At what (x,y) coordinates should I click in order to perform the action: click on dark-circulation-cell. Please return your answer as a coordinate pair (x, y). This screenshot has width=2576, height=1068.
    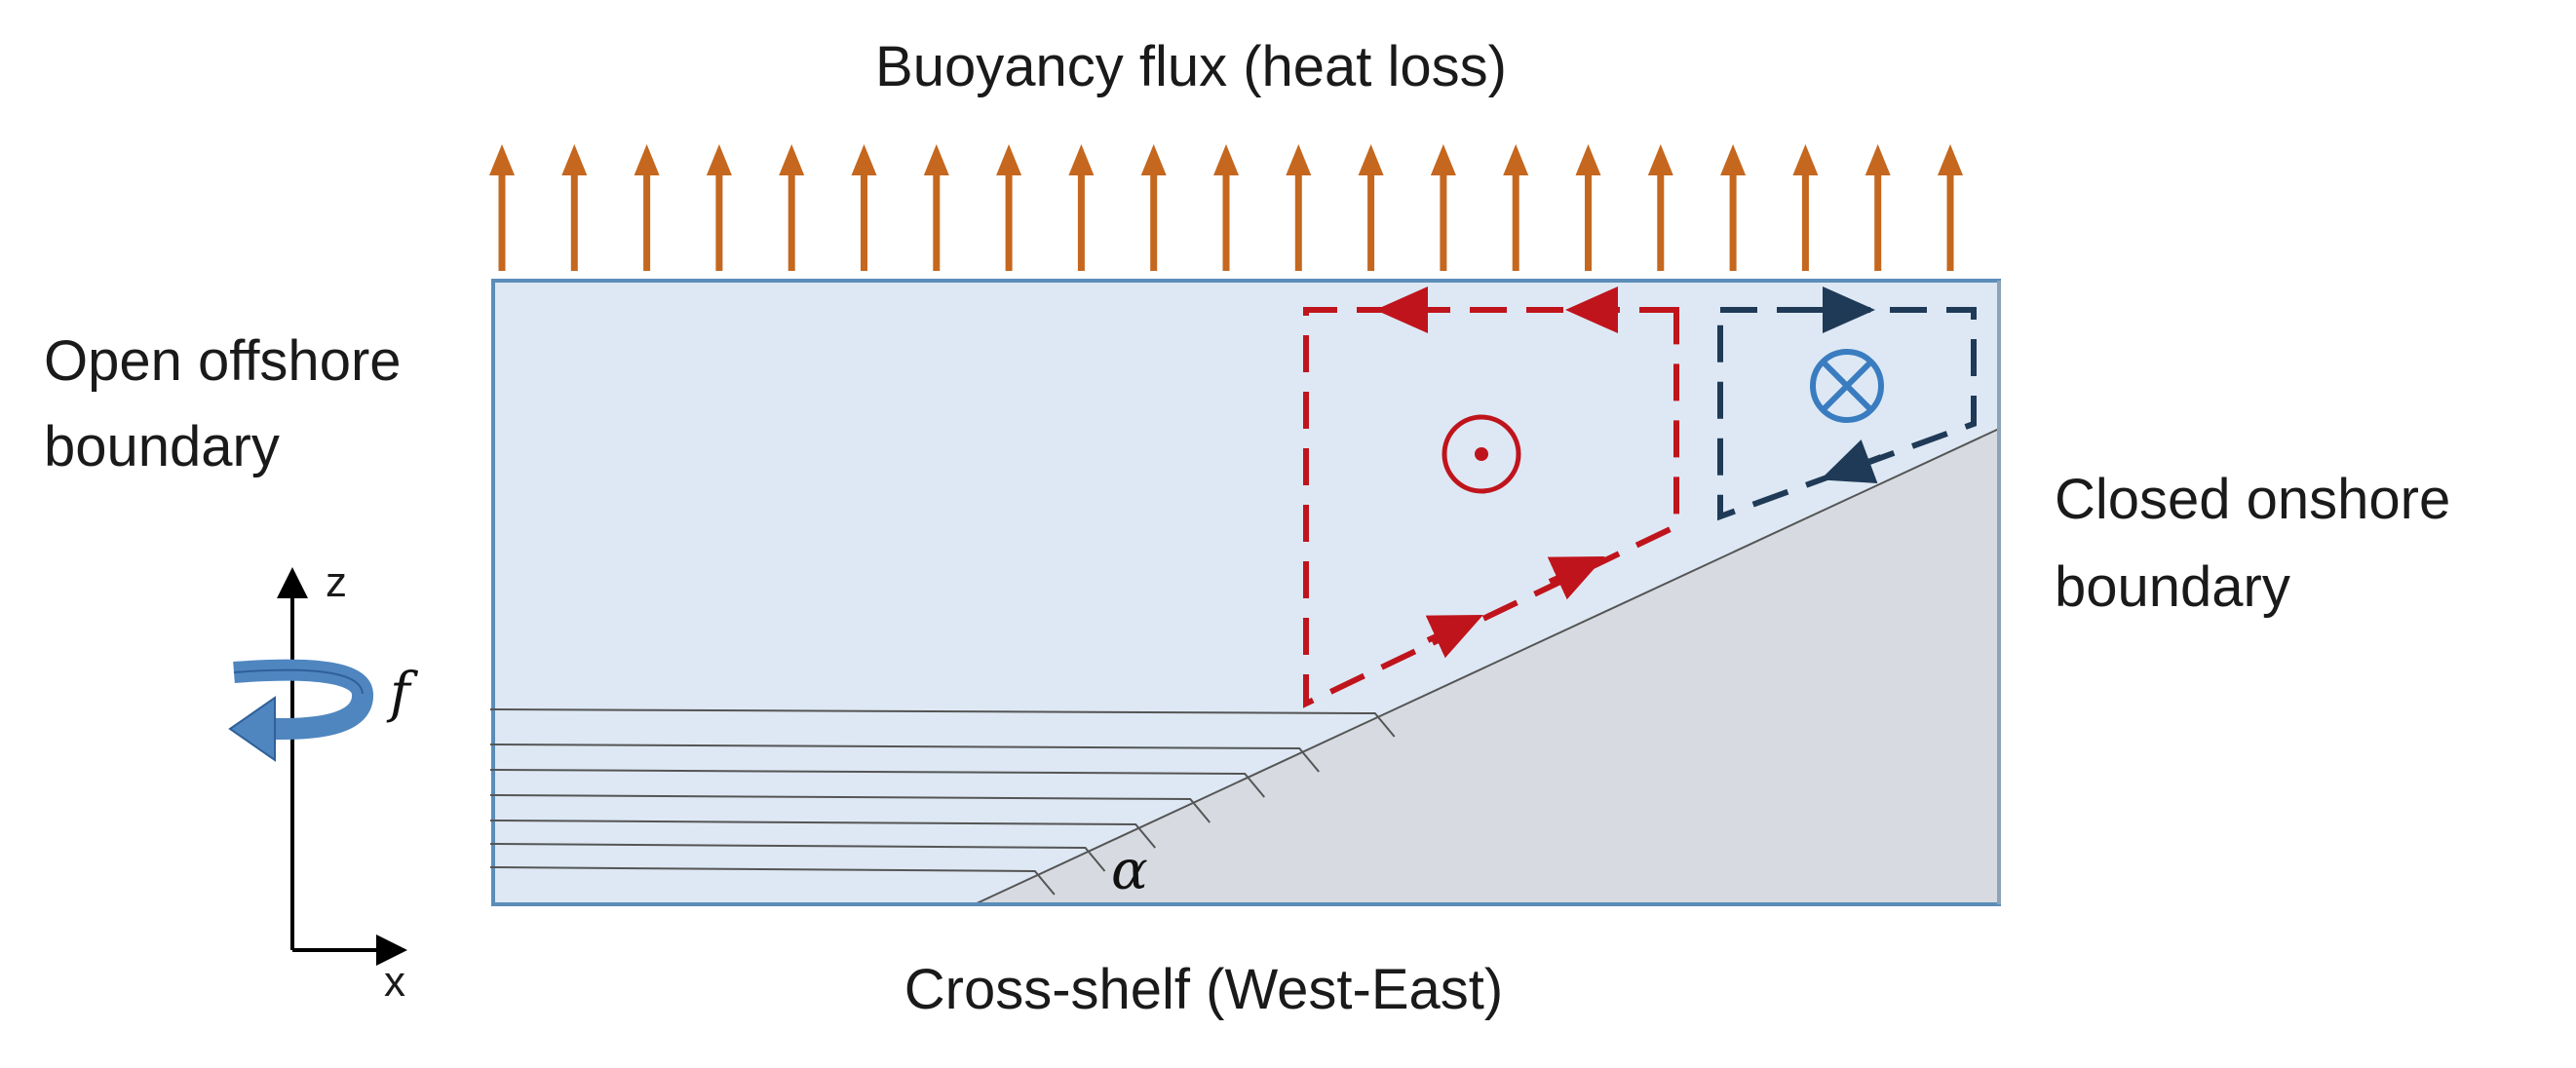
    Looking at the image, I should click on (1847, 414).